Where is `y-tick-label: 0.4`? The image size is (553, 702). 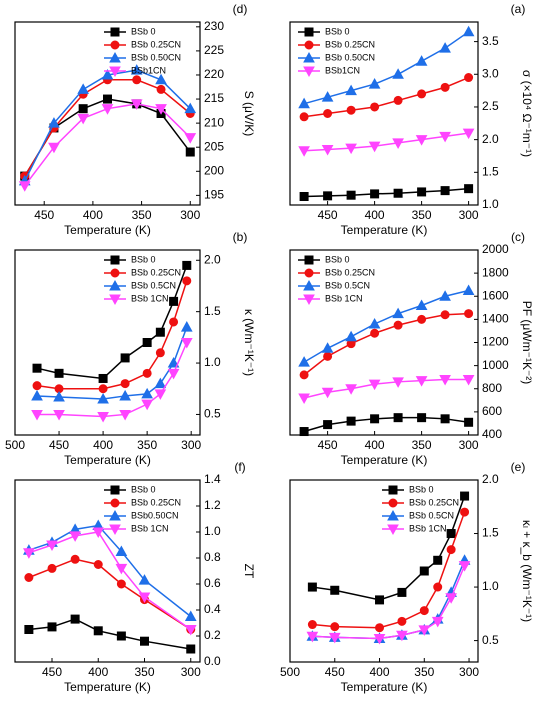 y-tick-label: 0.4 is located at coordinates (212, 609).